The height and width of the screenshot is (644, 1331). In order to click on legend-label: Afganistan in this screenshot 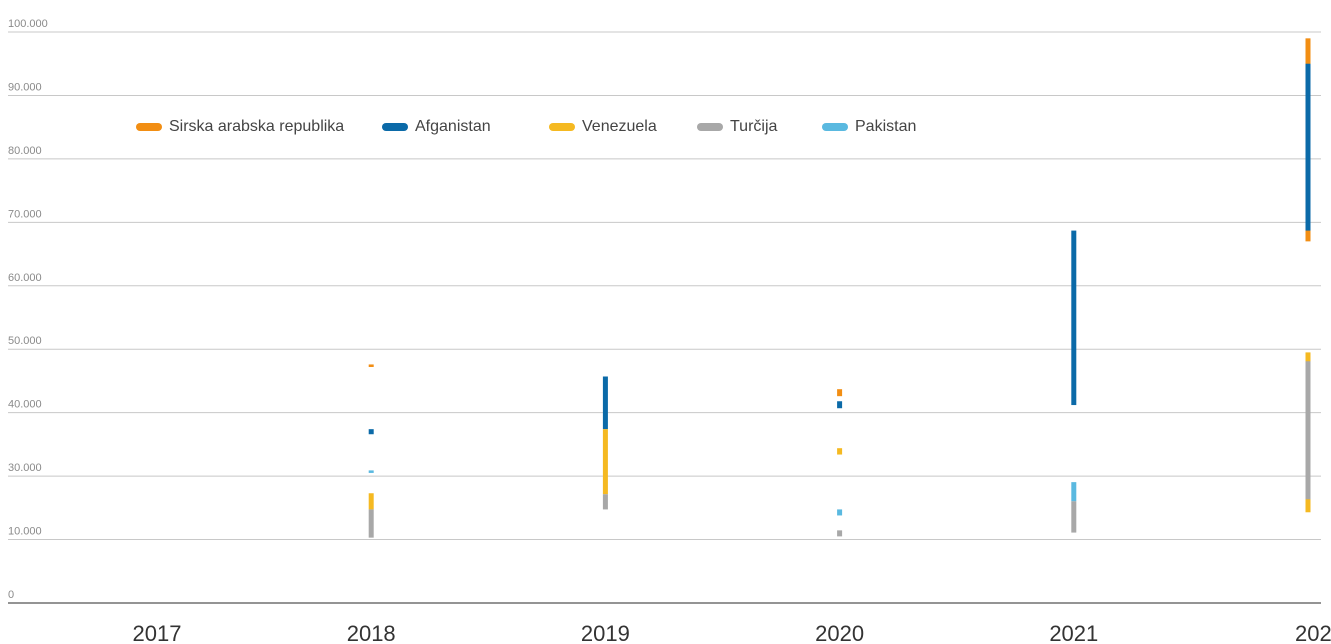, I will do `click(453, 126)`.